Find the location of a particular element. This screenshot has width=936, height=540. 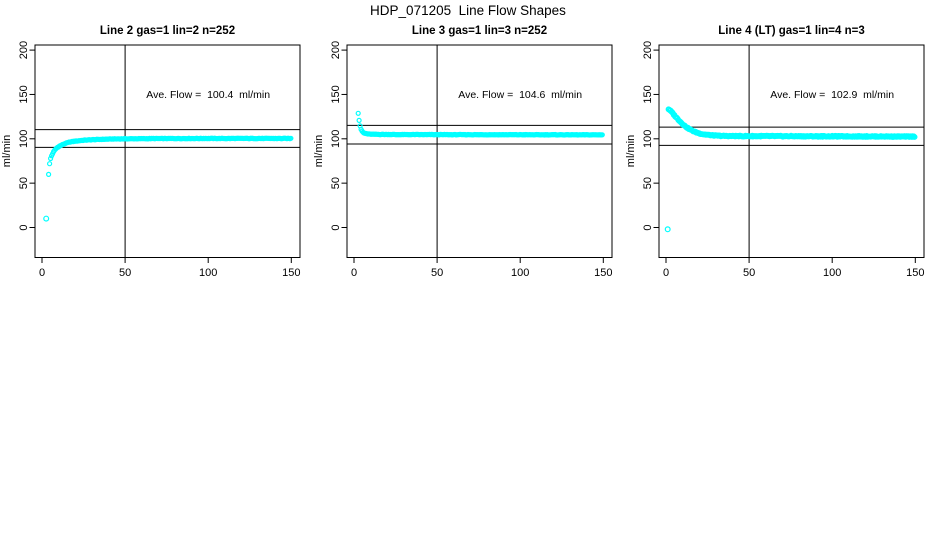

panel-title: Line 3 gas=1 lin=3 n=252 is located at coordinates (479, 31).